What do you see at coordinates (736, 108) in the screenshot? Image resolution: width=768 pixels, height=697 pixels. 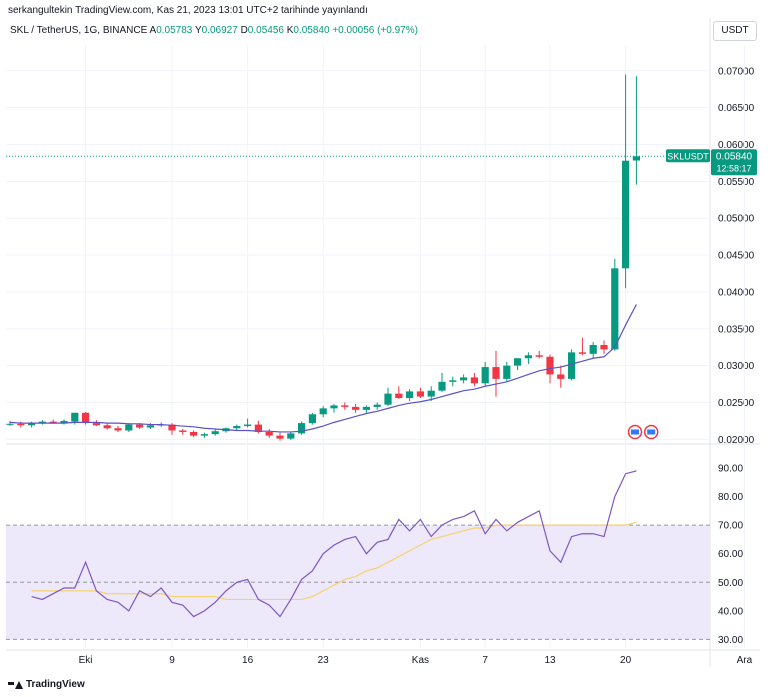 I see `price-tick-label-1: 0.06500` at bounding box center [736, 108].